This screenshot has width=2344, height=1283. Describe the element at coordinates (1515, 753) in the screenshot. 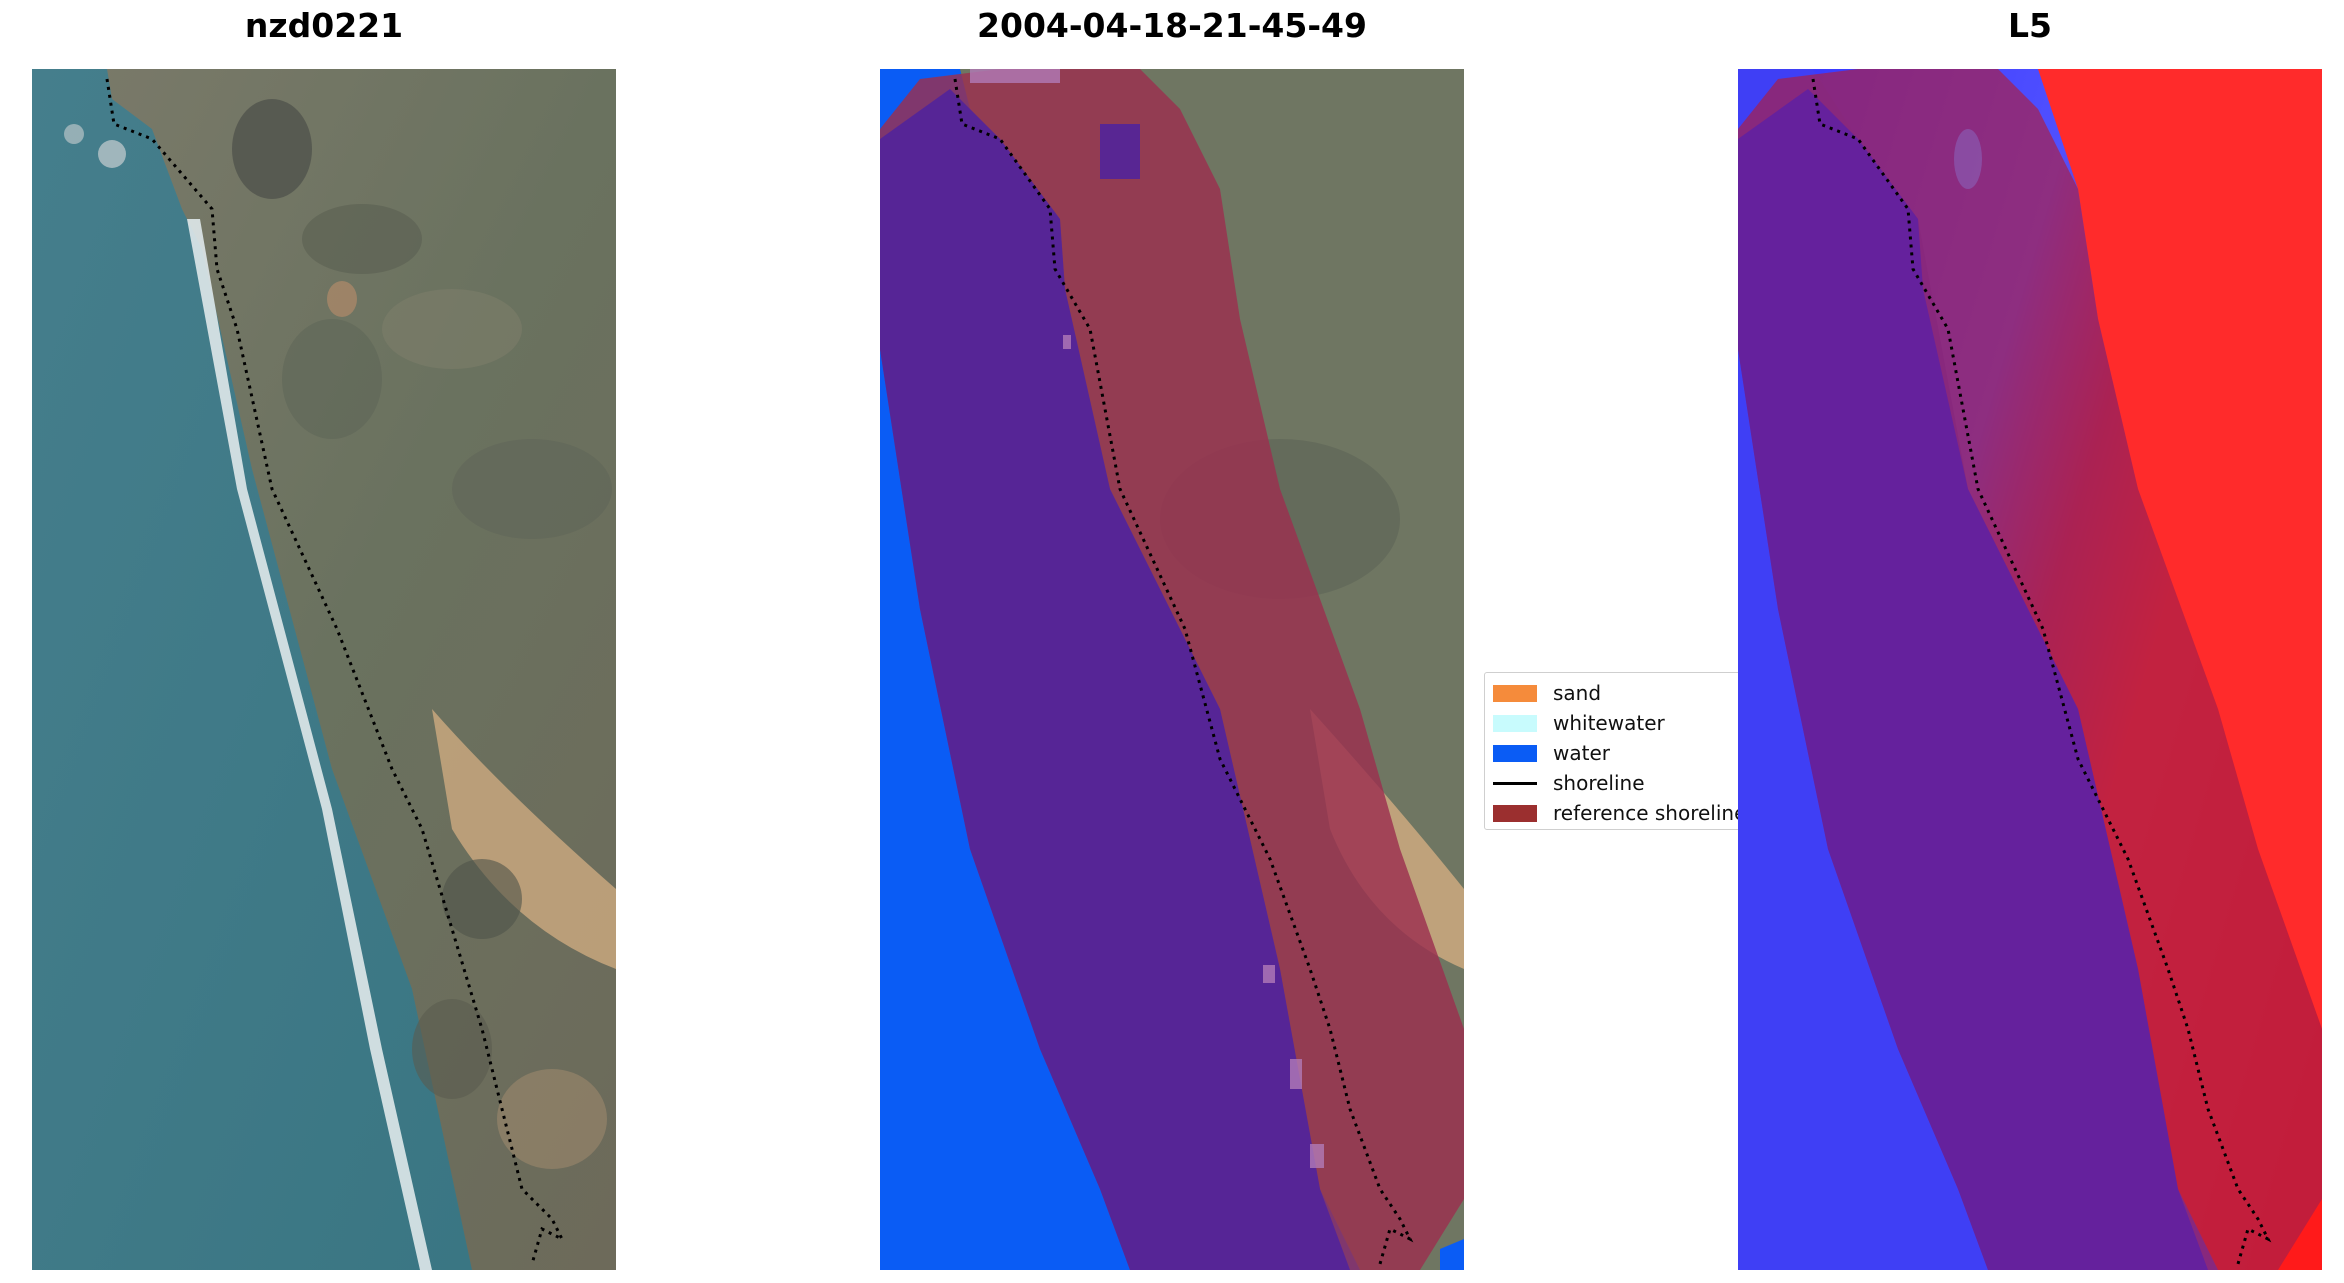

I see `water-swatch` at that location.